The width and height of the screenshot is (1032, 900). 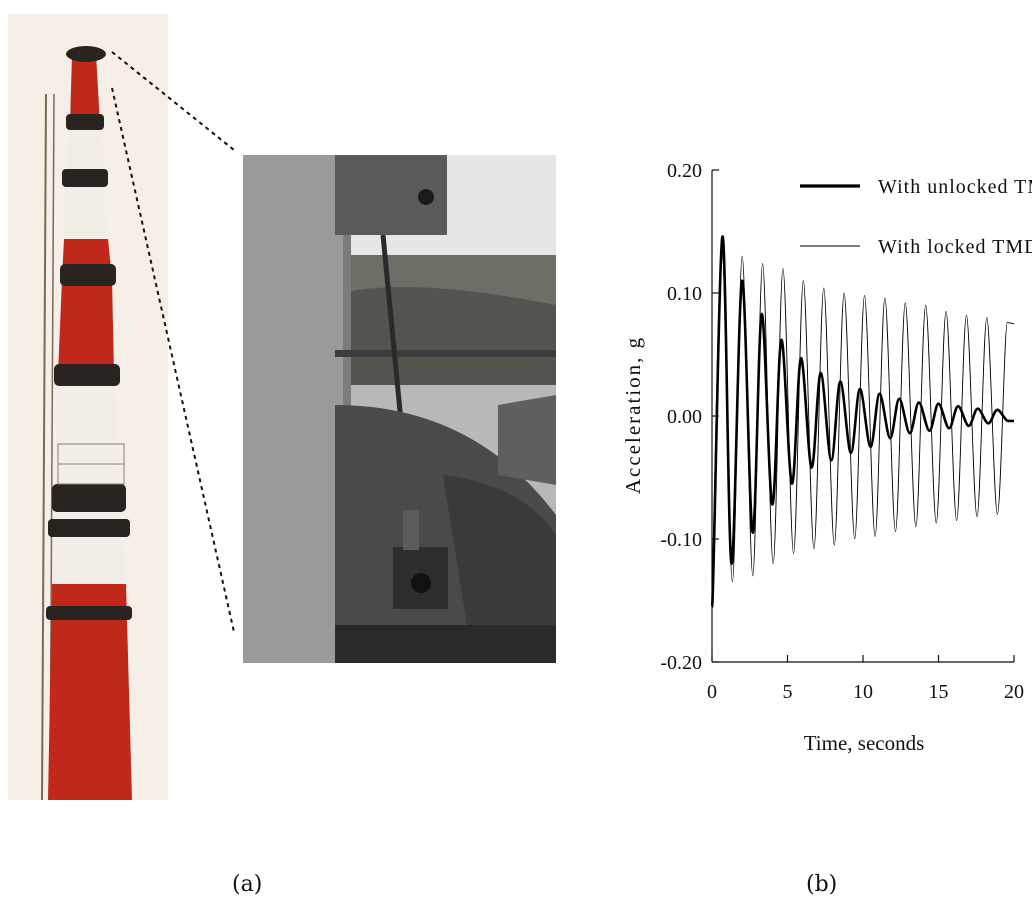 What do you see at coordinates (91, 464) in the screenshot?
I see `chimney-railings` at bounding box center [91, 464].